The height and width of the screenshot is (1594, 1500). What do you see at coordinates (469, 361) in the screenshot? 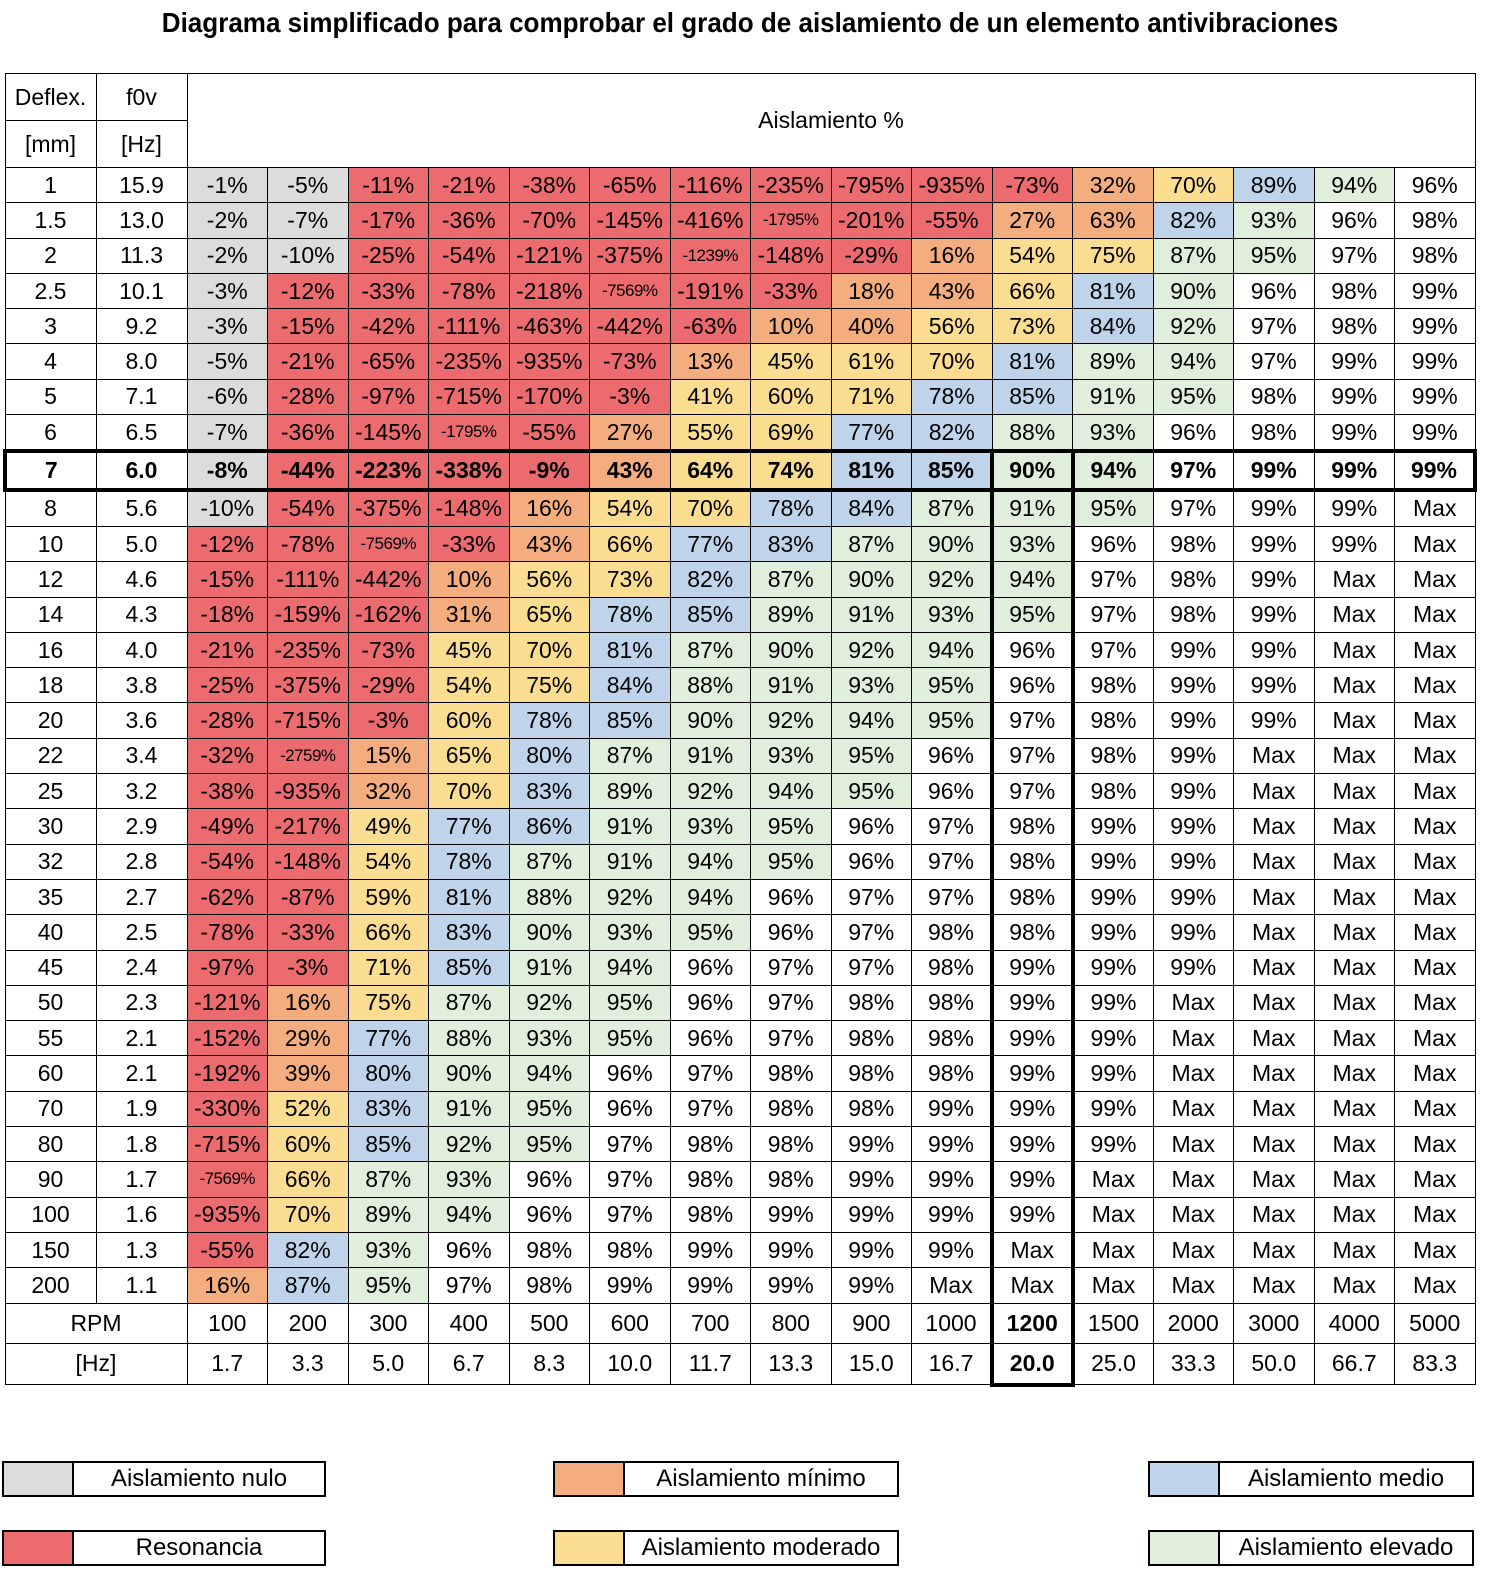
I see `value-cell: -235%` at bounding box center [469, 361].